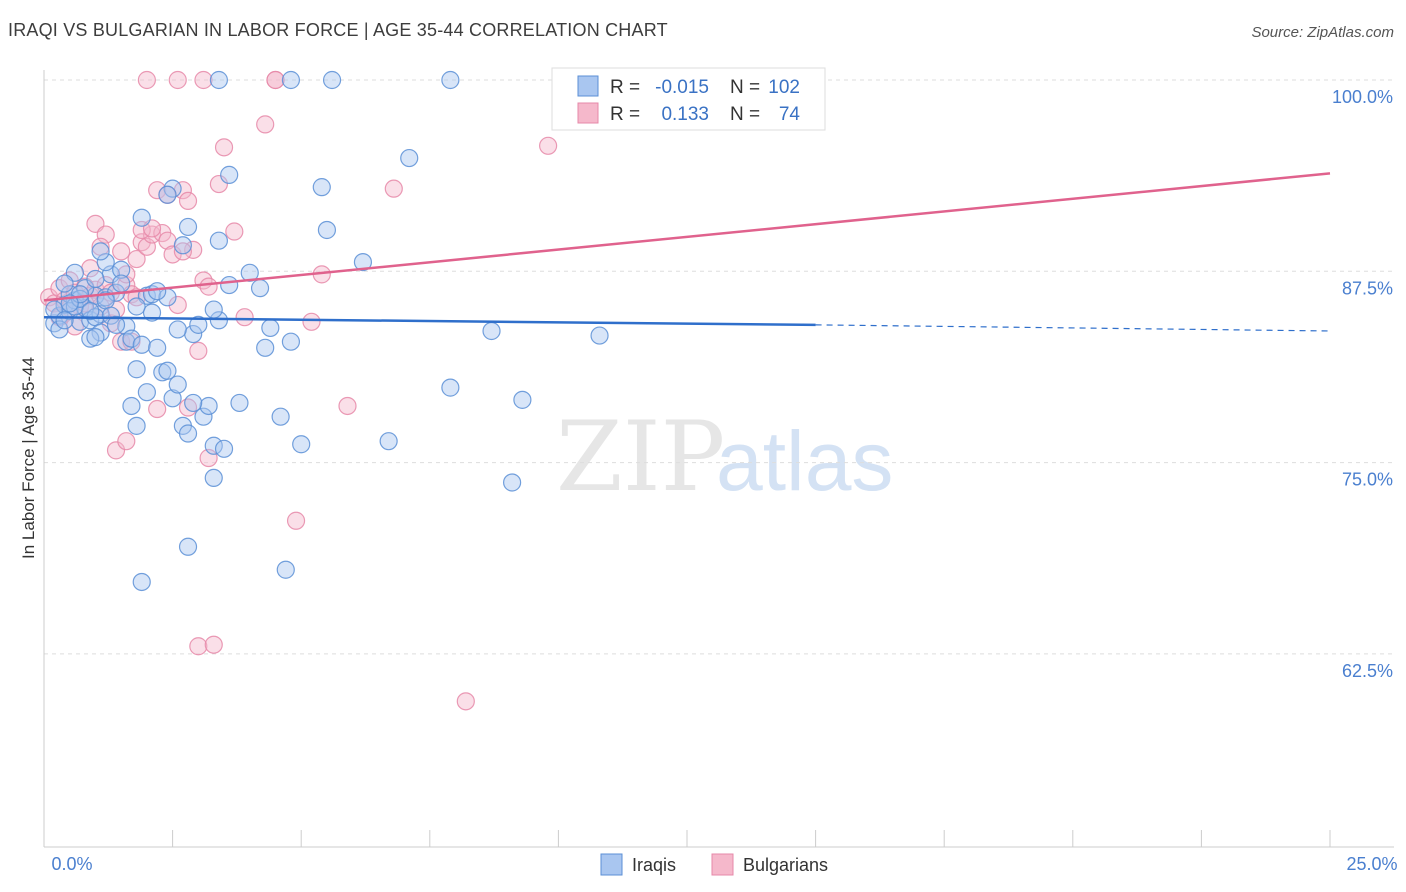  I want to click on y-tick-label-0: 62.5%, so click(1367, 671).